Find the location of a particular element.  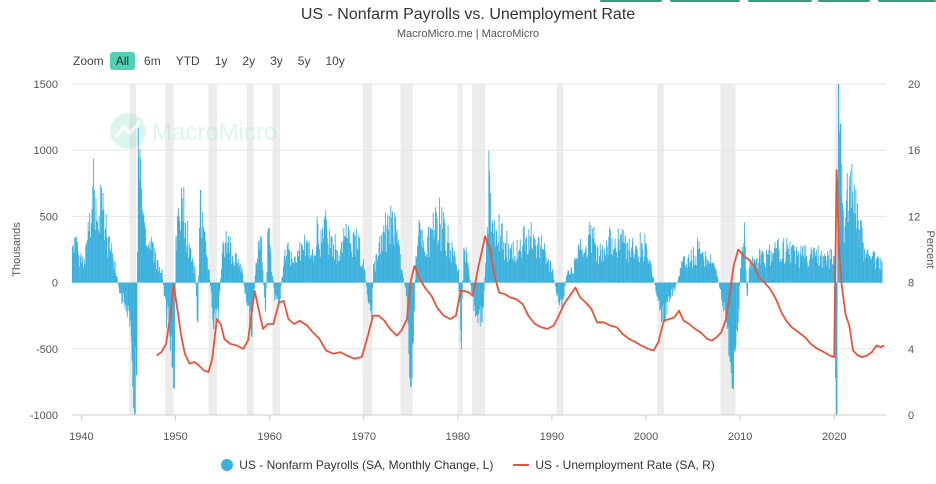

zoom-button-ytd: YTD is located at coordinates (187, 61).